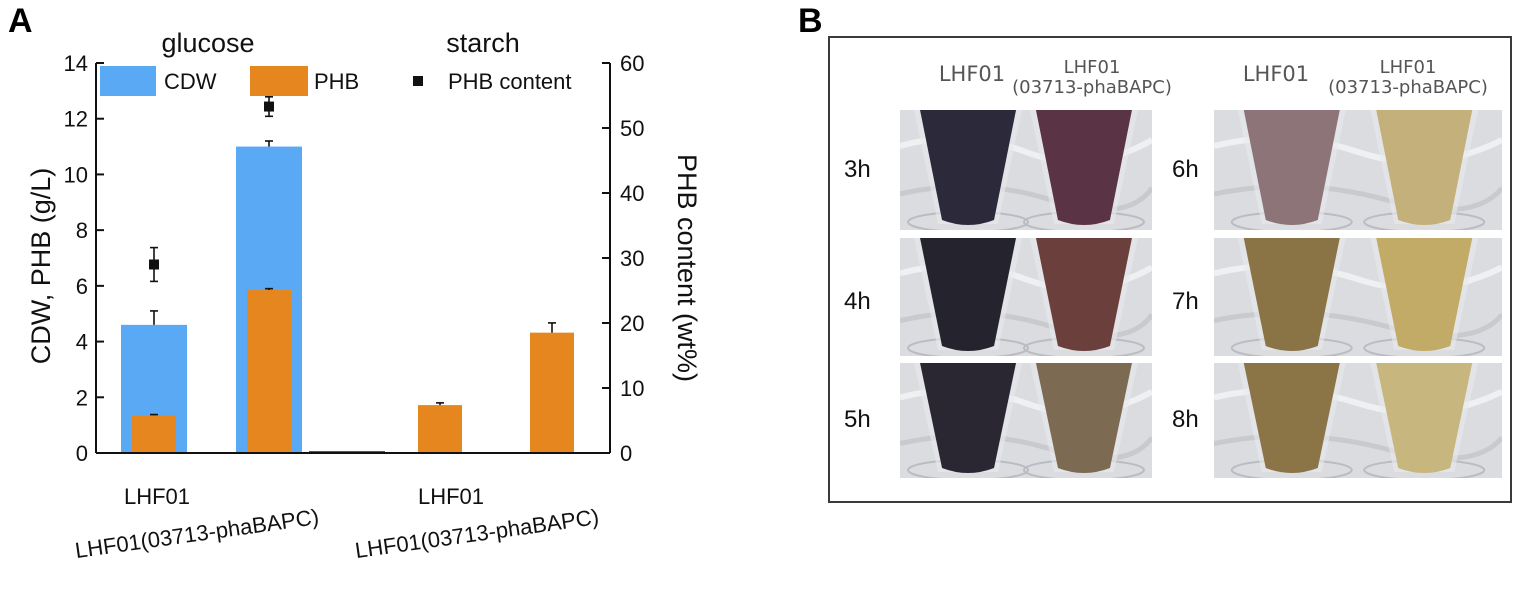 The image size is (1516, 595). I want to click on y-left-tick-label: 6, so click(82, 286).